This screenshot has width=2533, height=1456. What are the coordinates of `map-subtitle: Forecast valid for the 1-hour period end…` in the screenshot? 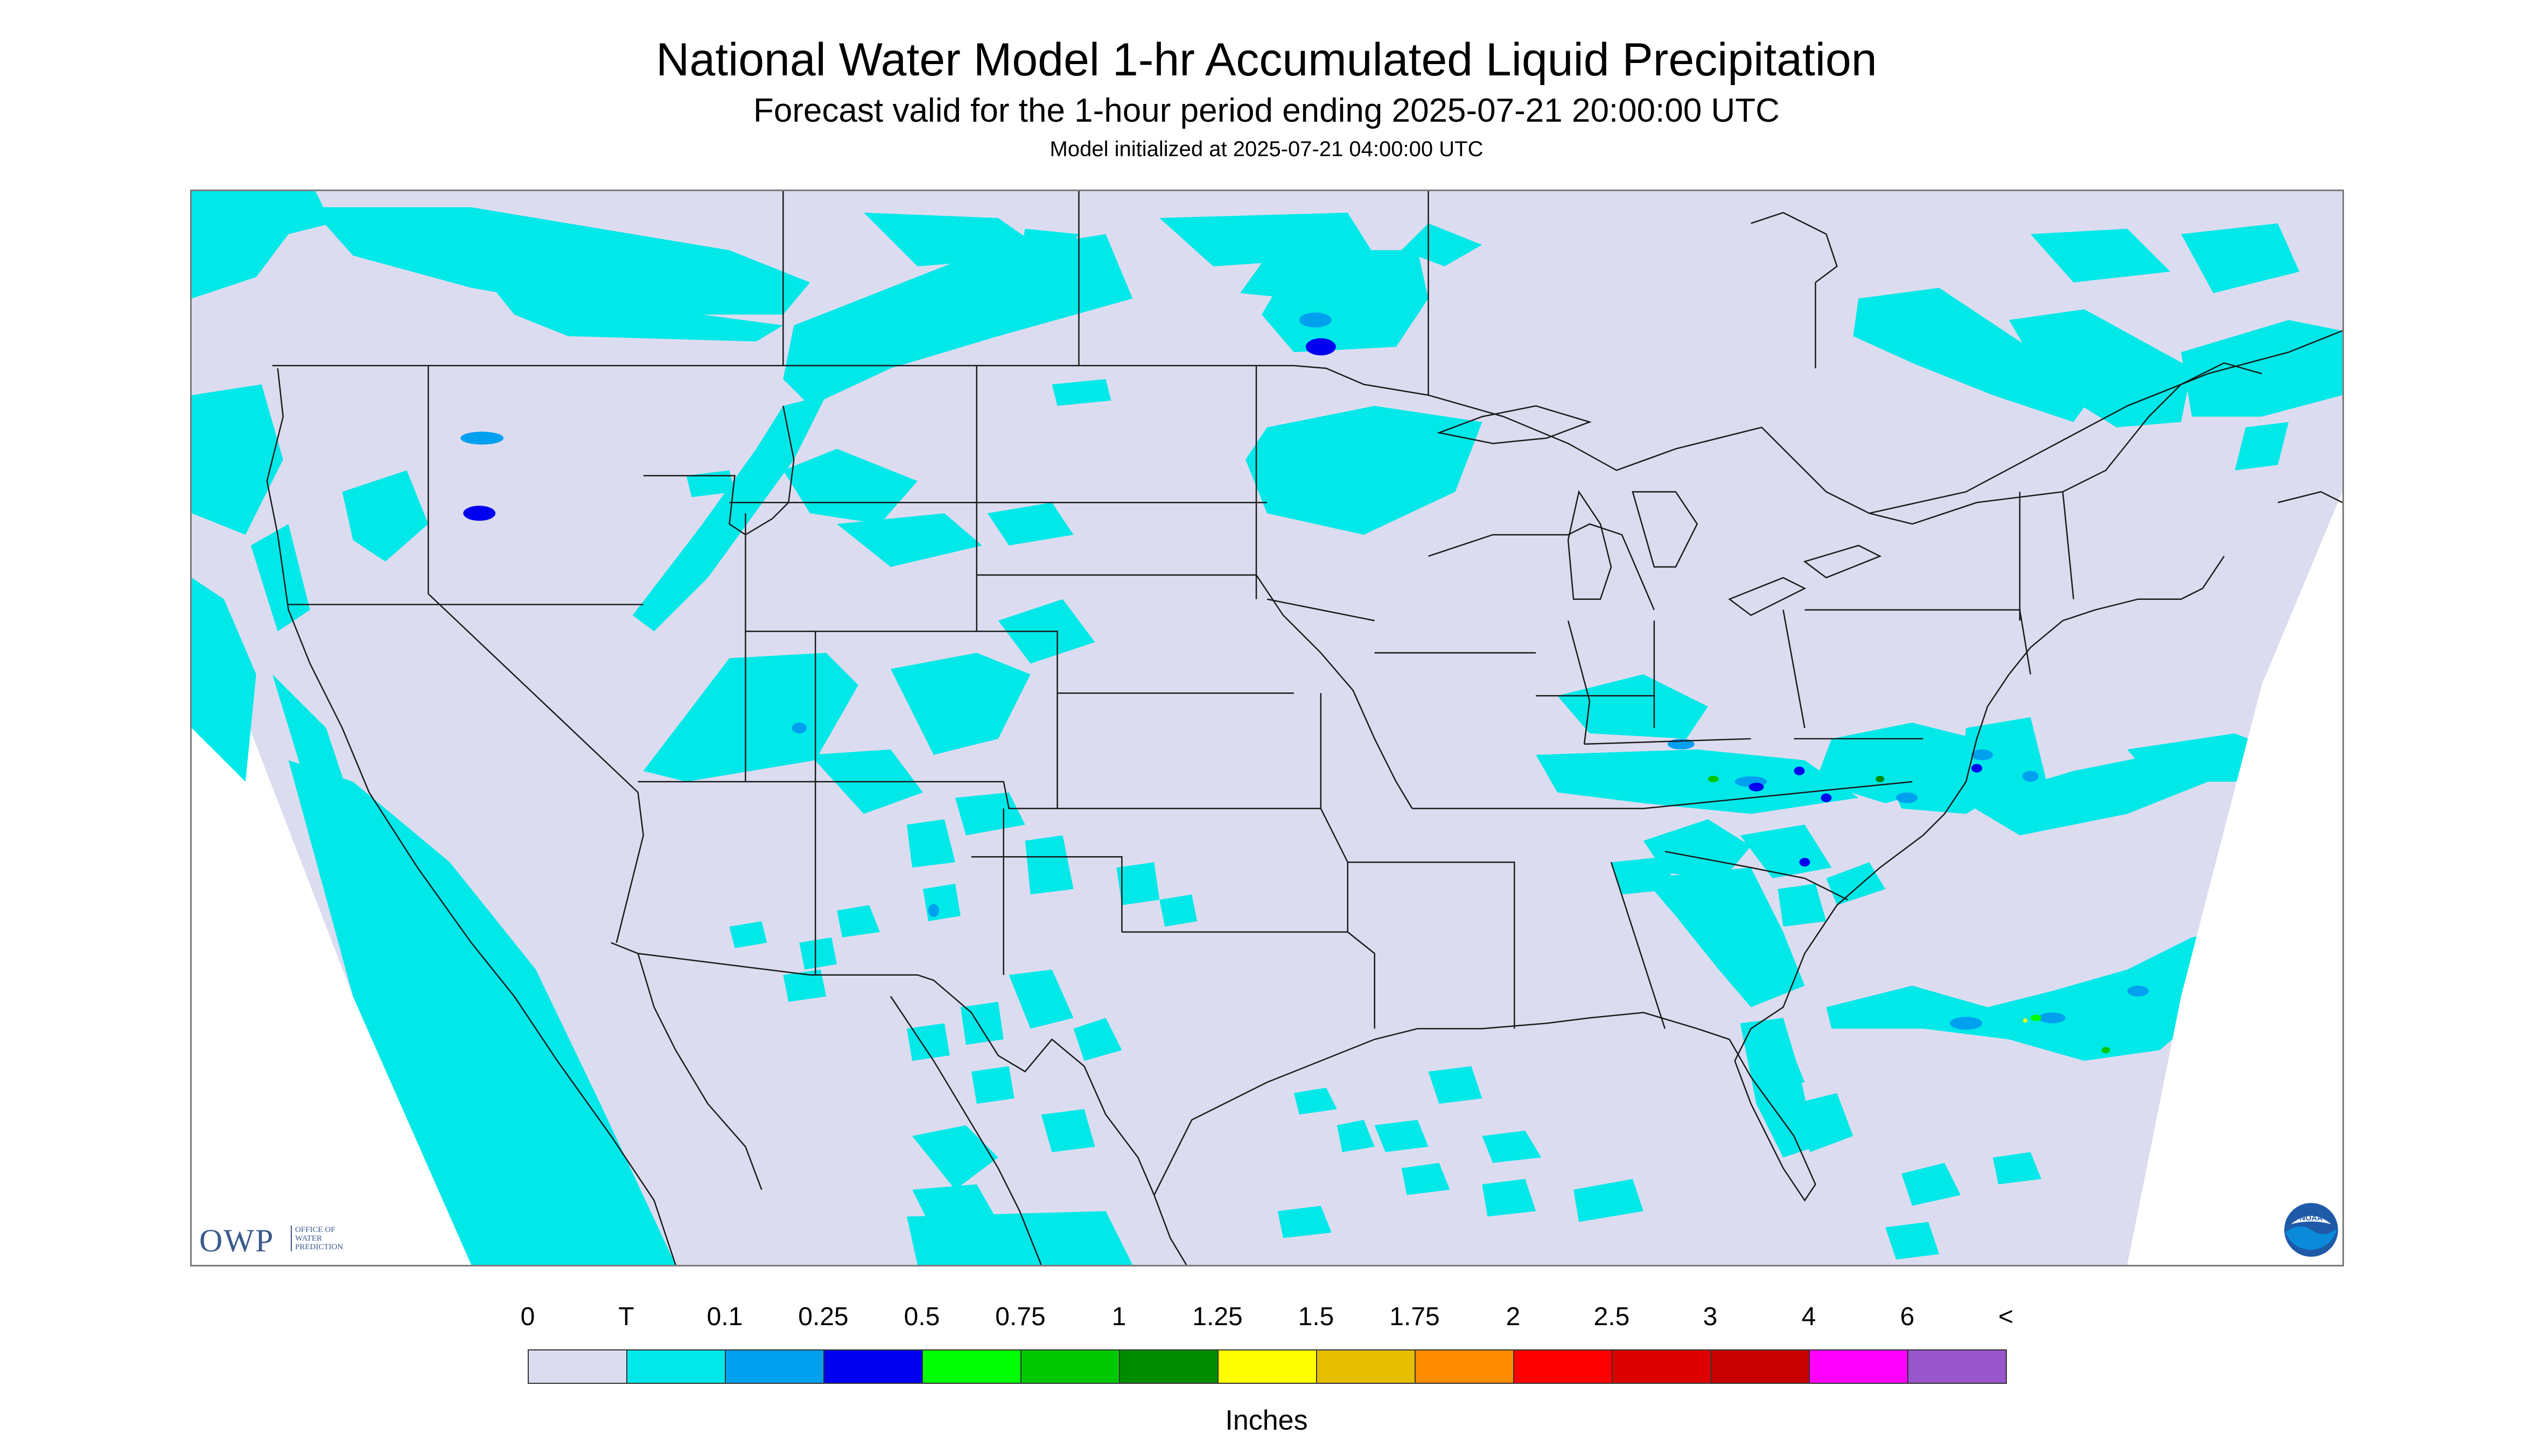 It's located at (1266, 110).